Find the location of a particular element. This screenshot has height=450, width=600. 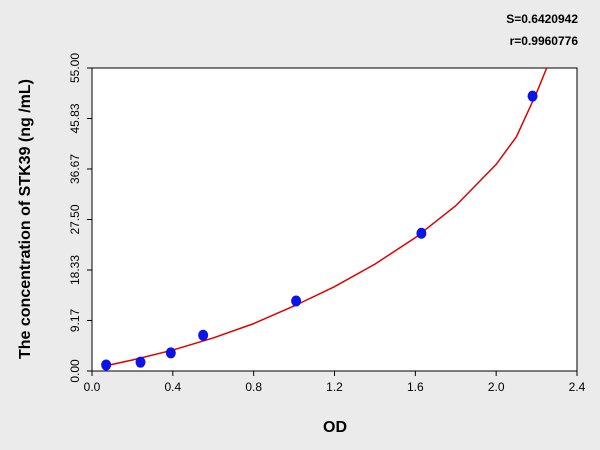

x-tick-label: 2.0 is located at coordinates (496, 387).